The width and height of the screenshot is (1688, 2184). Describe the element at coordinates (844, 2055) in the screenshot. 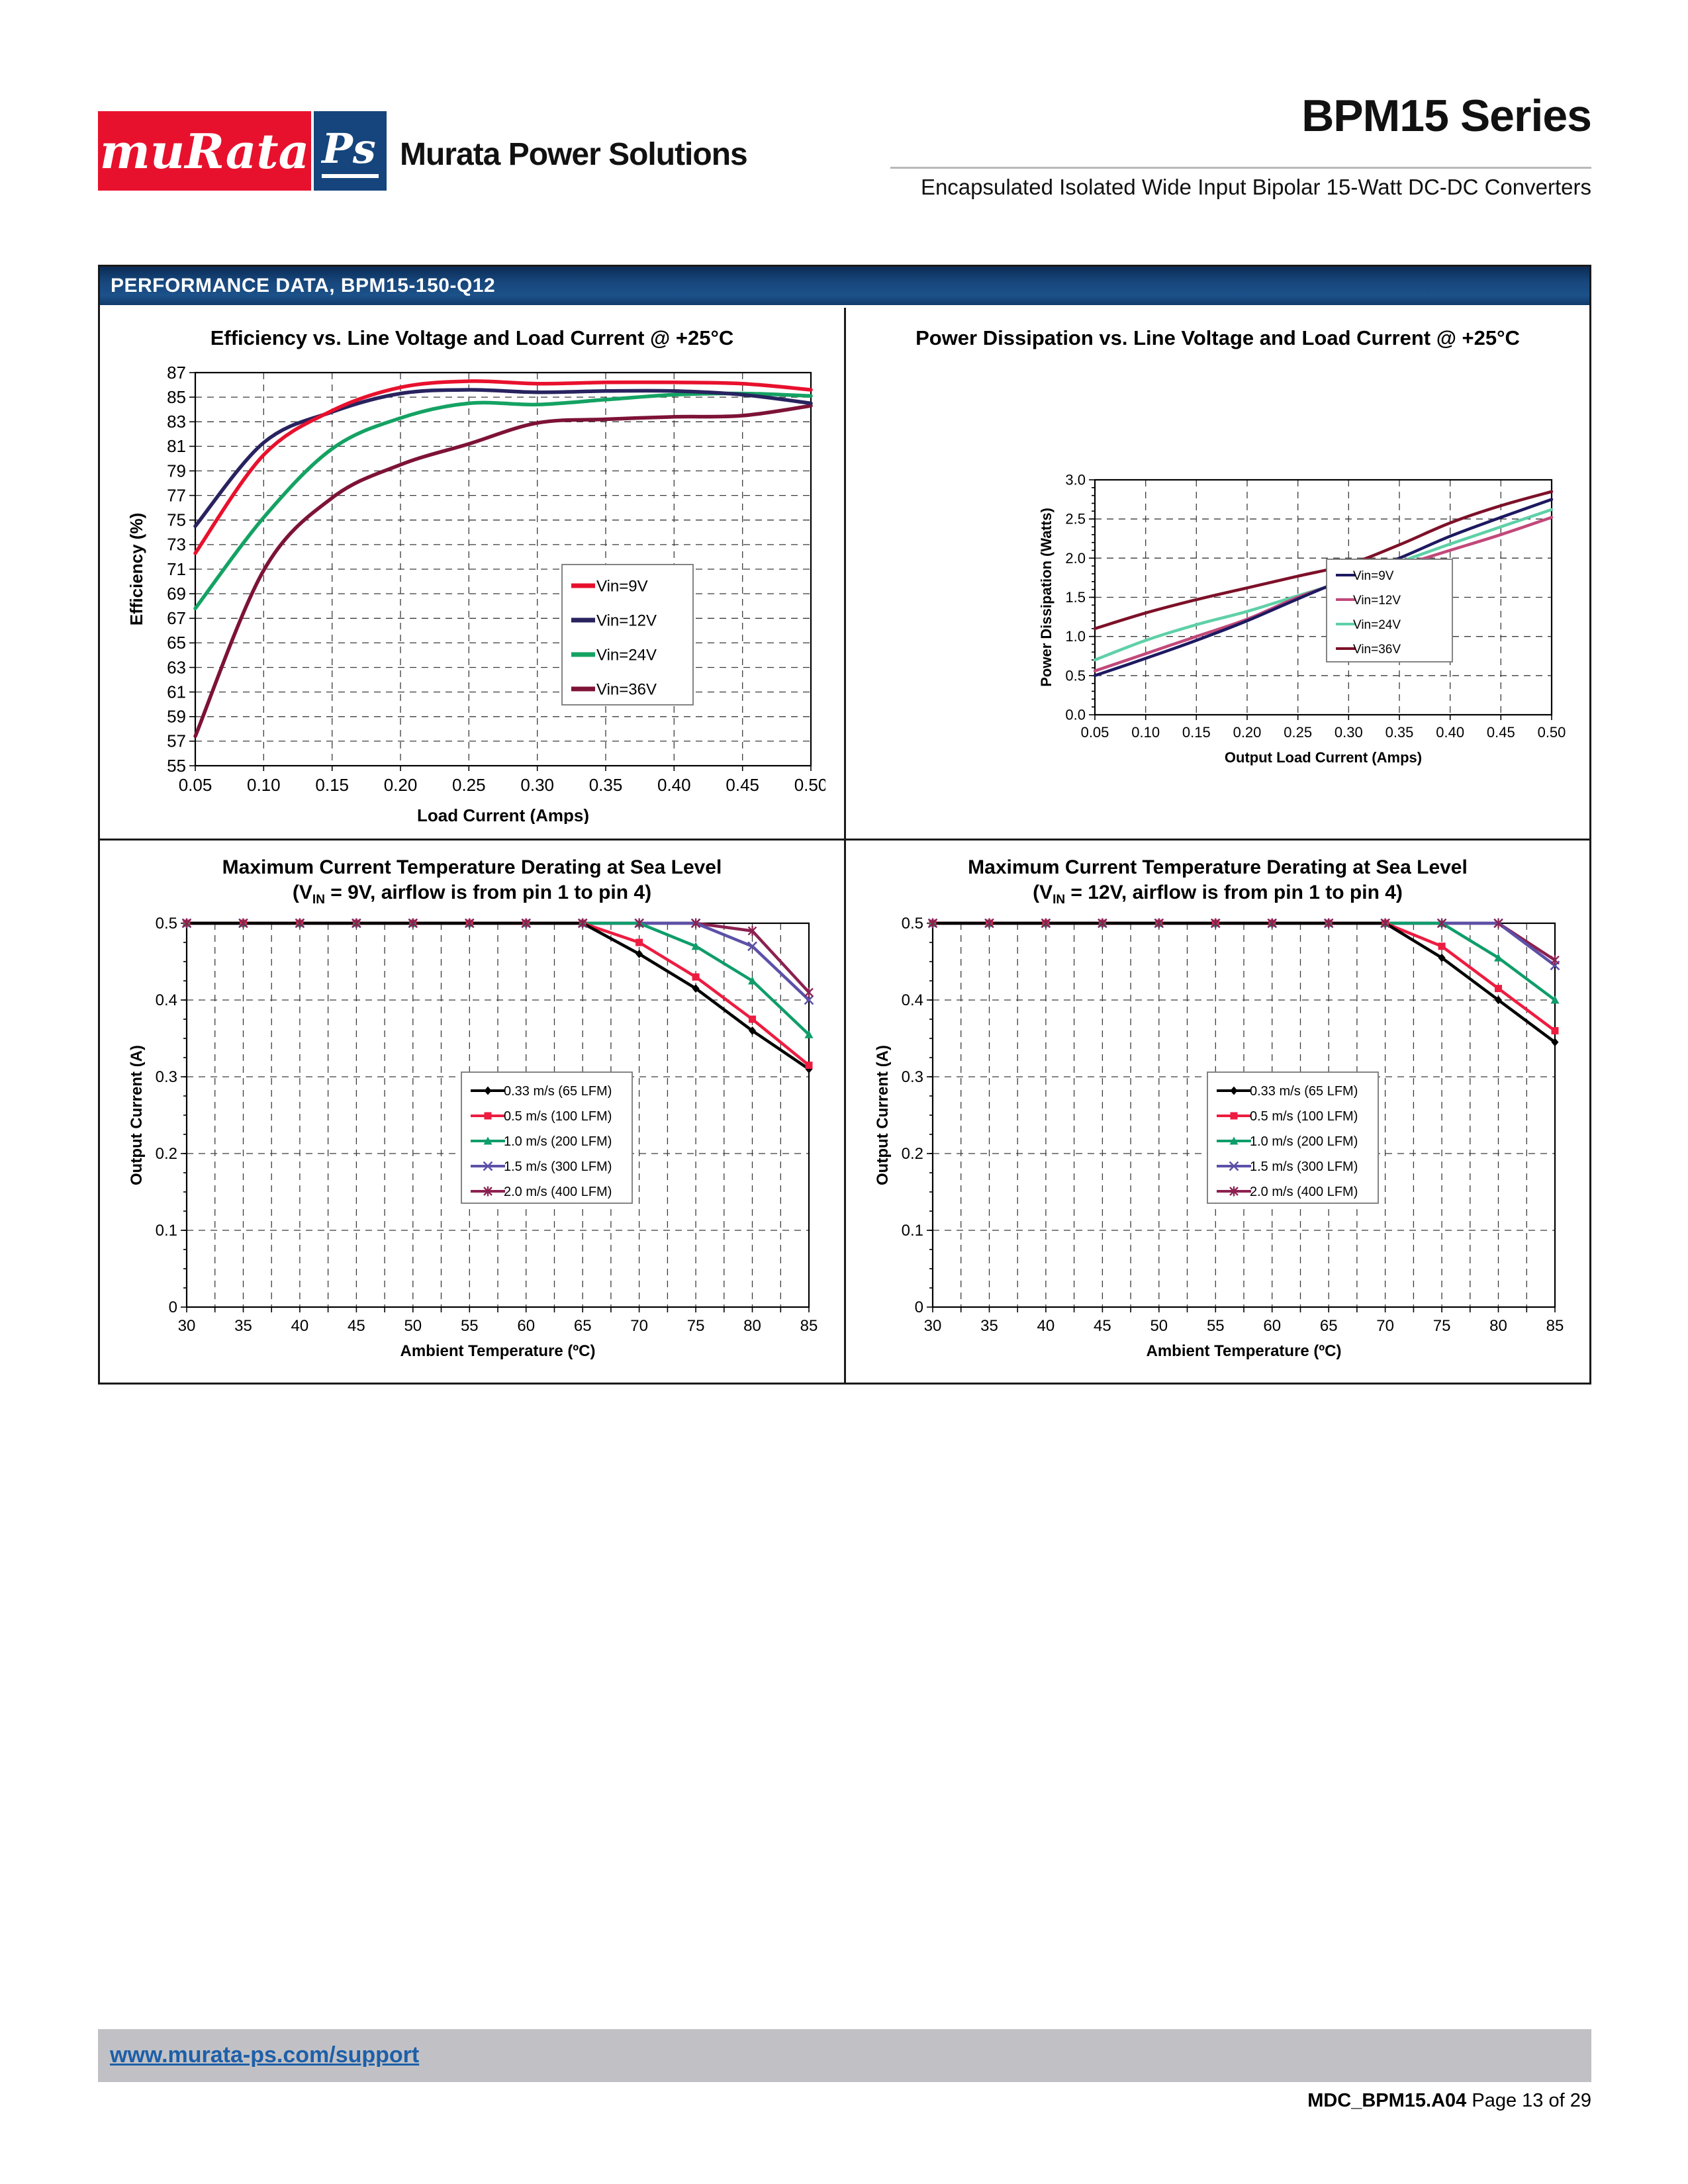

I see `footer-bar: www.murata-ps.com/support` at that location.